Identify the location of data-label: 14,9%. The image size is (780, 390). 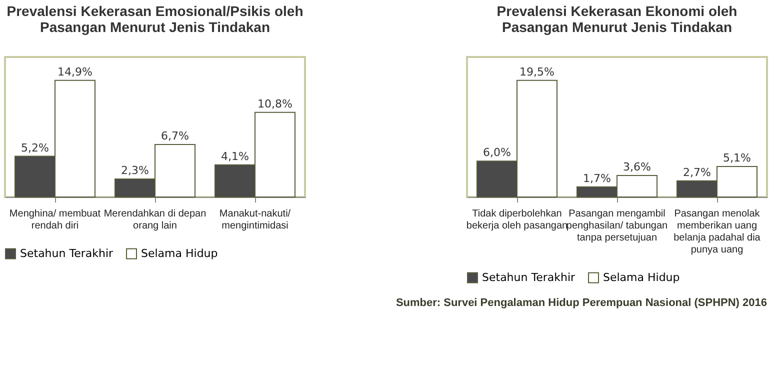
(75, 71).